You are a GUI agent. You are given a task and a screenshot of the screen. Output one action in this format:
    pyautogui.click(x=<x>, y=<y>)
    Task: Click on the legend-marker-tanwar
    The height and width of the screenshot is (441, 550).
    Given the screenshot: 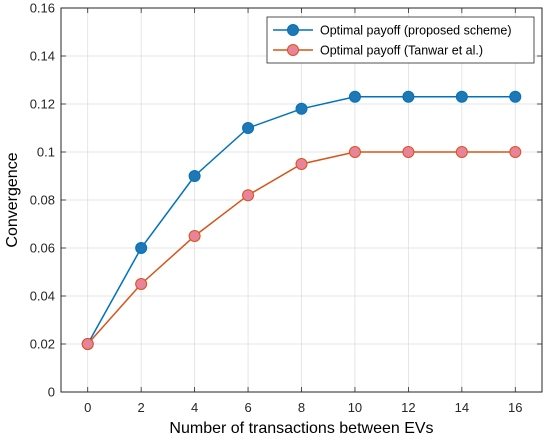 What is the action you would take?
    pyautogui.click(x=293, y=50)
    